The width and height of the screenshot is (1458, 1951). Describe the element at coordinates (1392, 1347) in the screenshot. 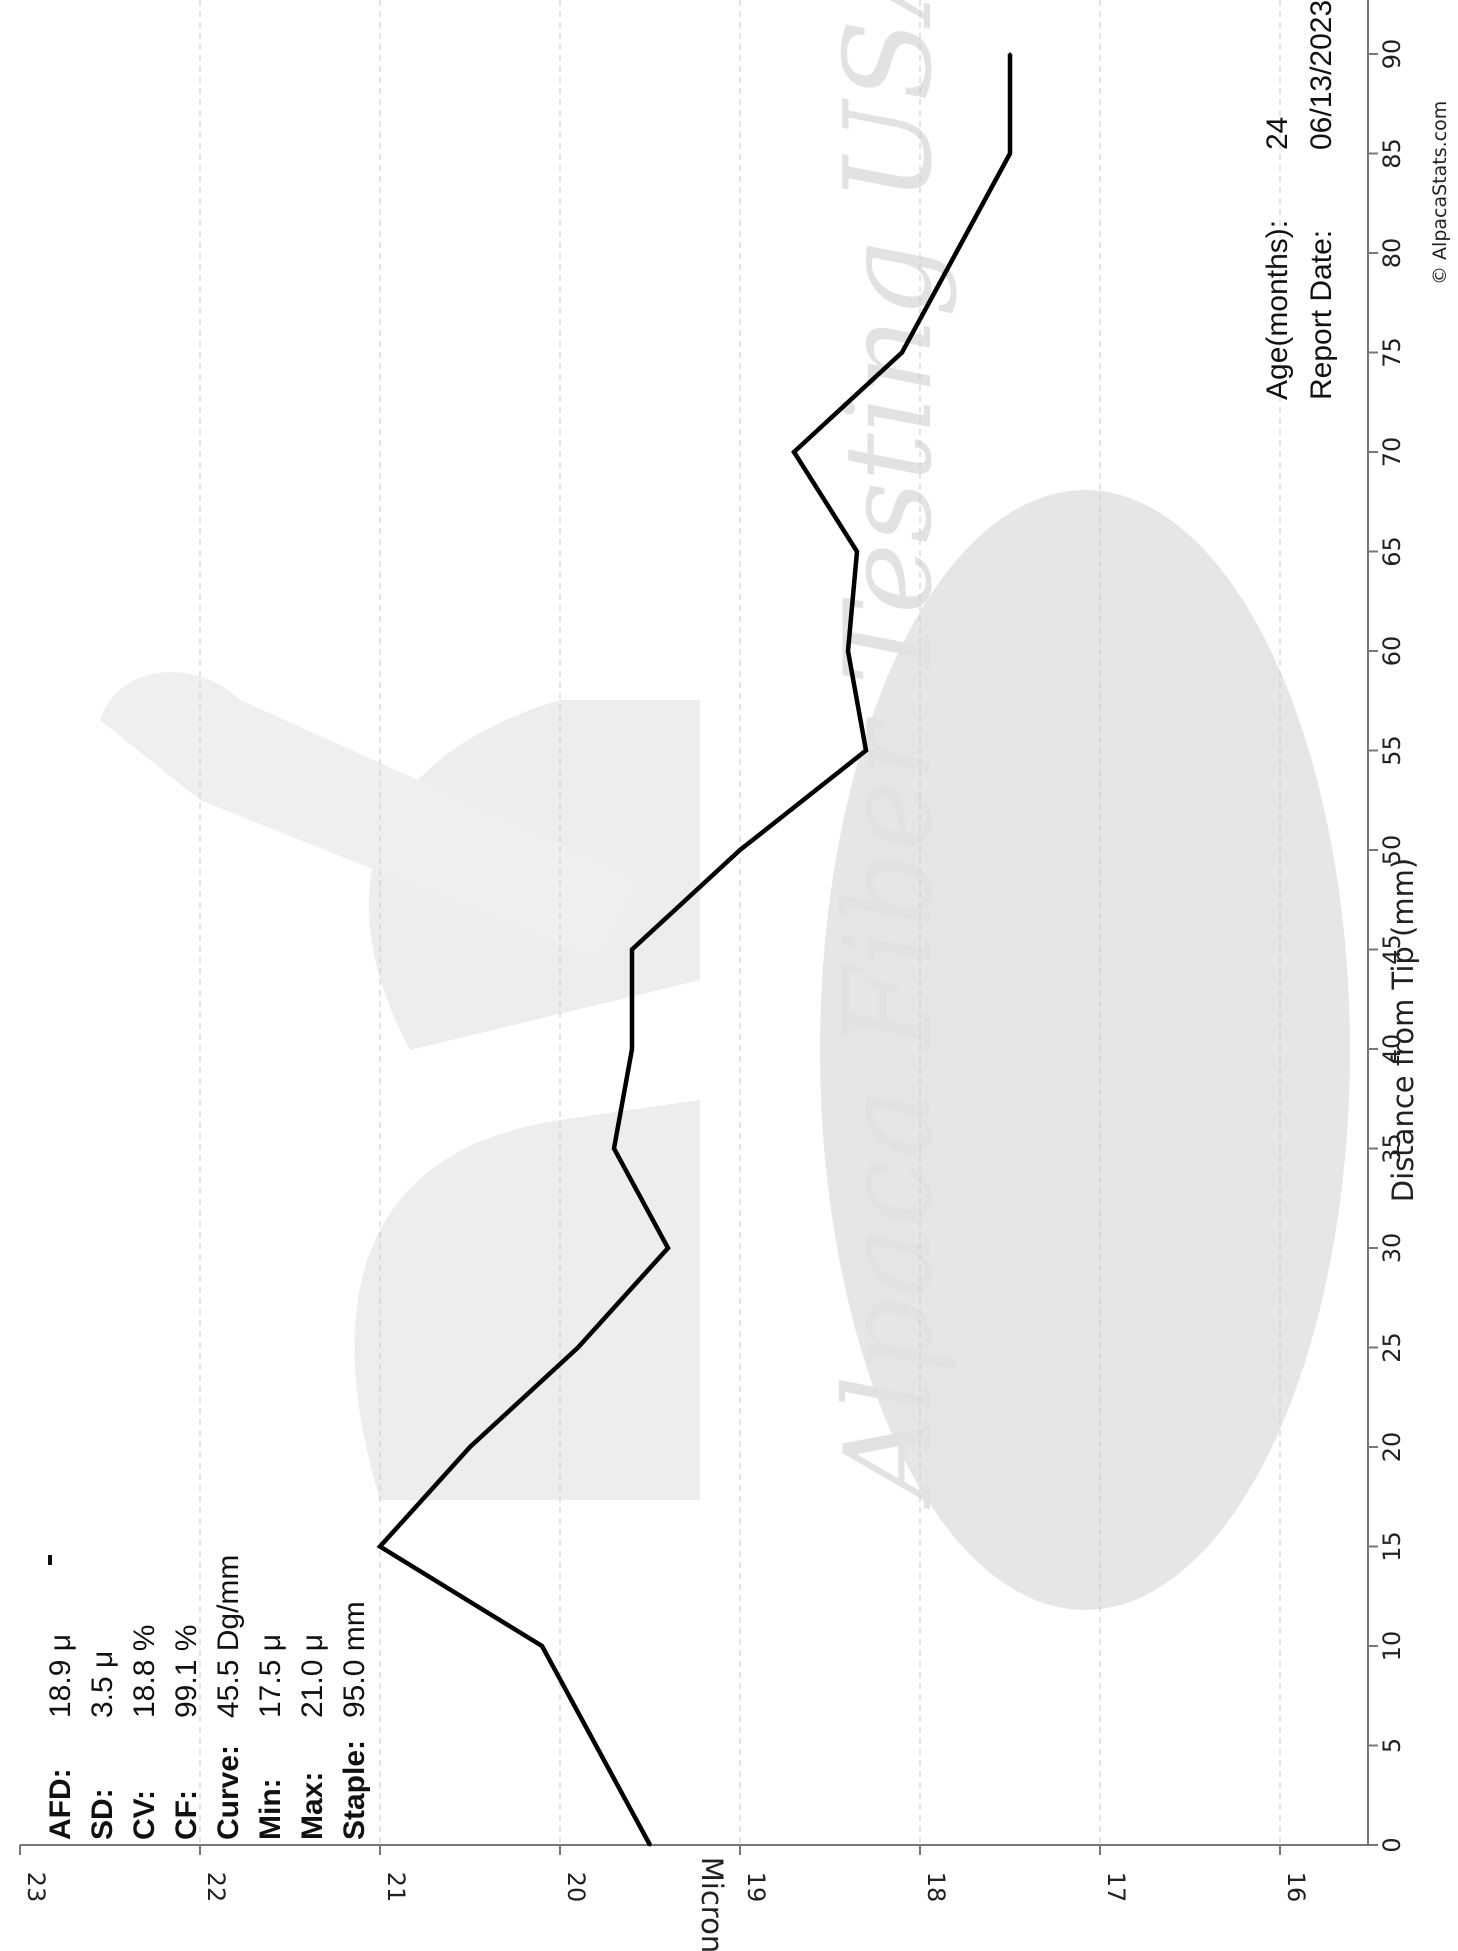

I see `distance-tick-label: 25` at that location.